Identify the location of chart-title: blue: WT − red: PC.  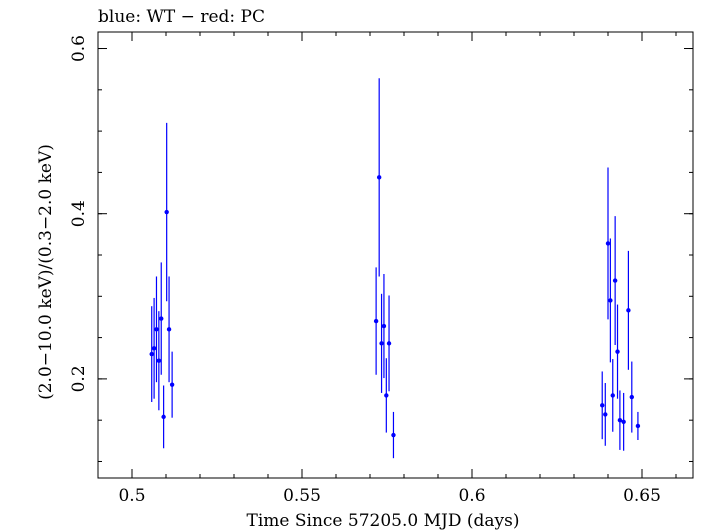
(181, 17).